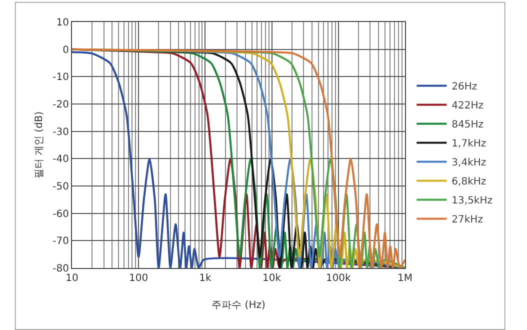 This screenshot has height=330, width=527. What do you see at coordinates (469, 144) in the screenshot?
I see `legend-label: 1,7kHz` at bounding box center [469, 144].